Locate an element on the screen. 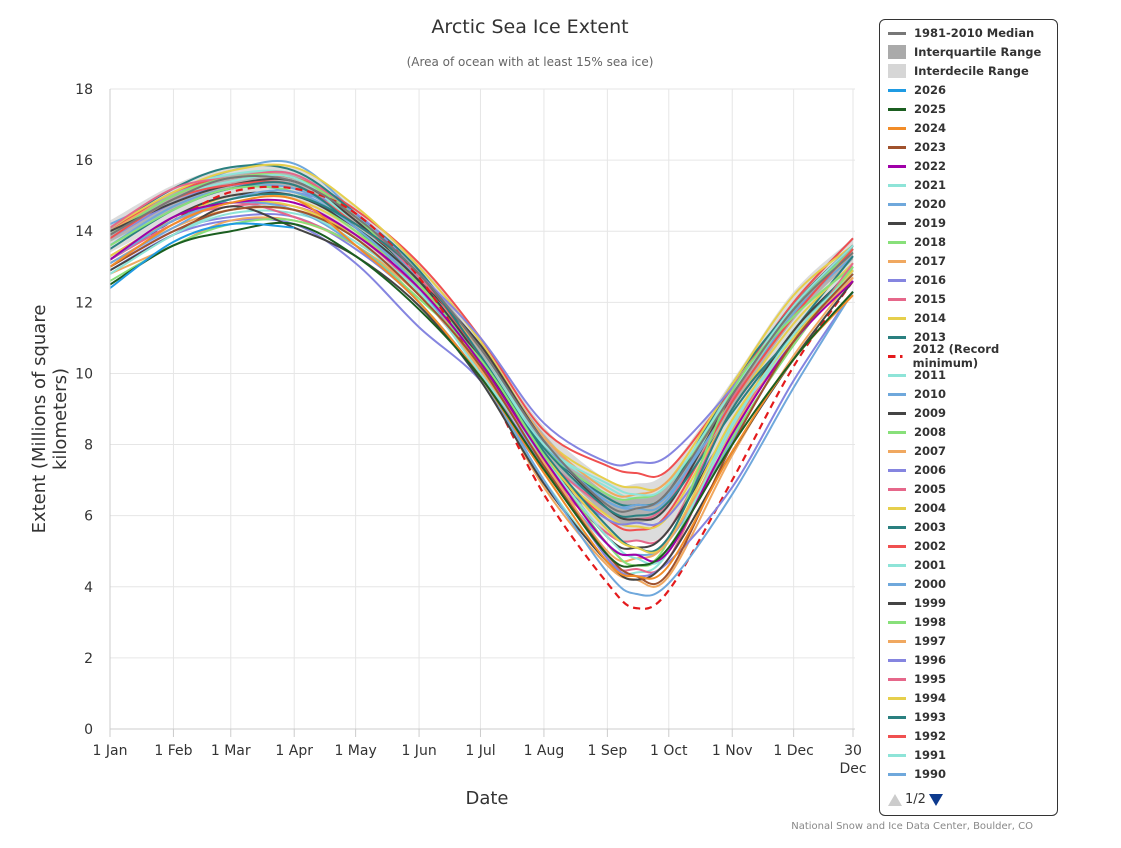  legend-item-2008: 2008 is located at coordinates (917, 432).